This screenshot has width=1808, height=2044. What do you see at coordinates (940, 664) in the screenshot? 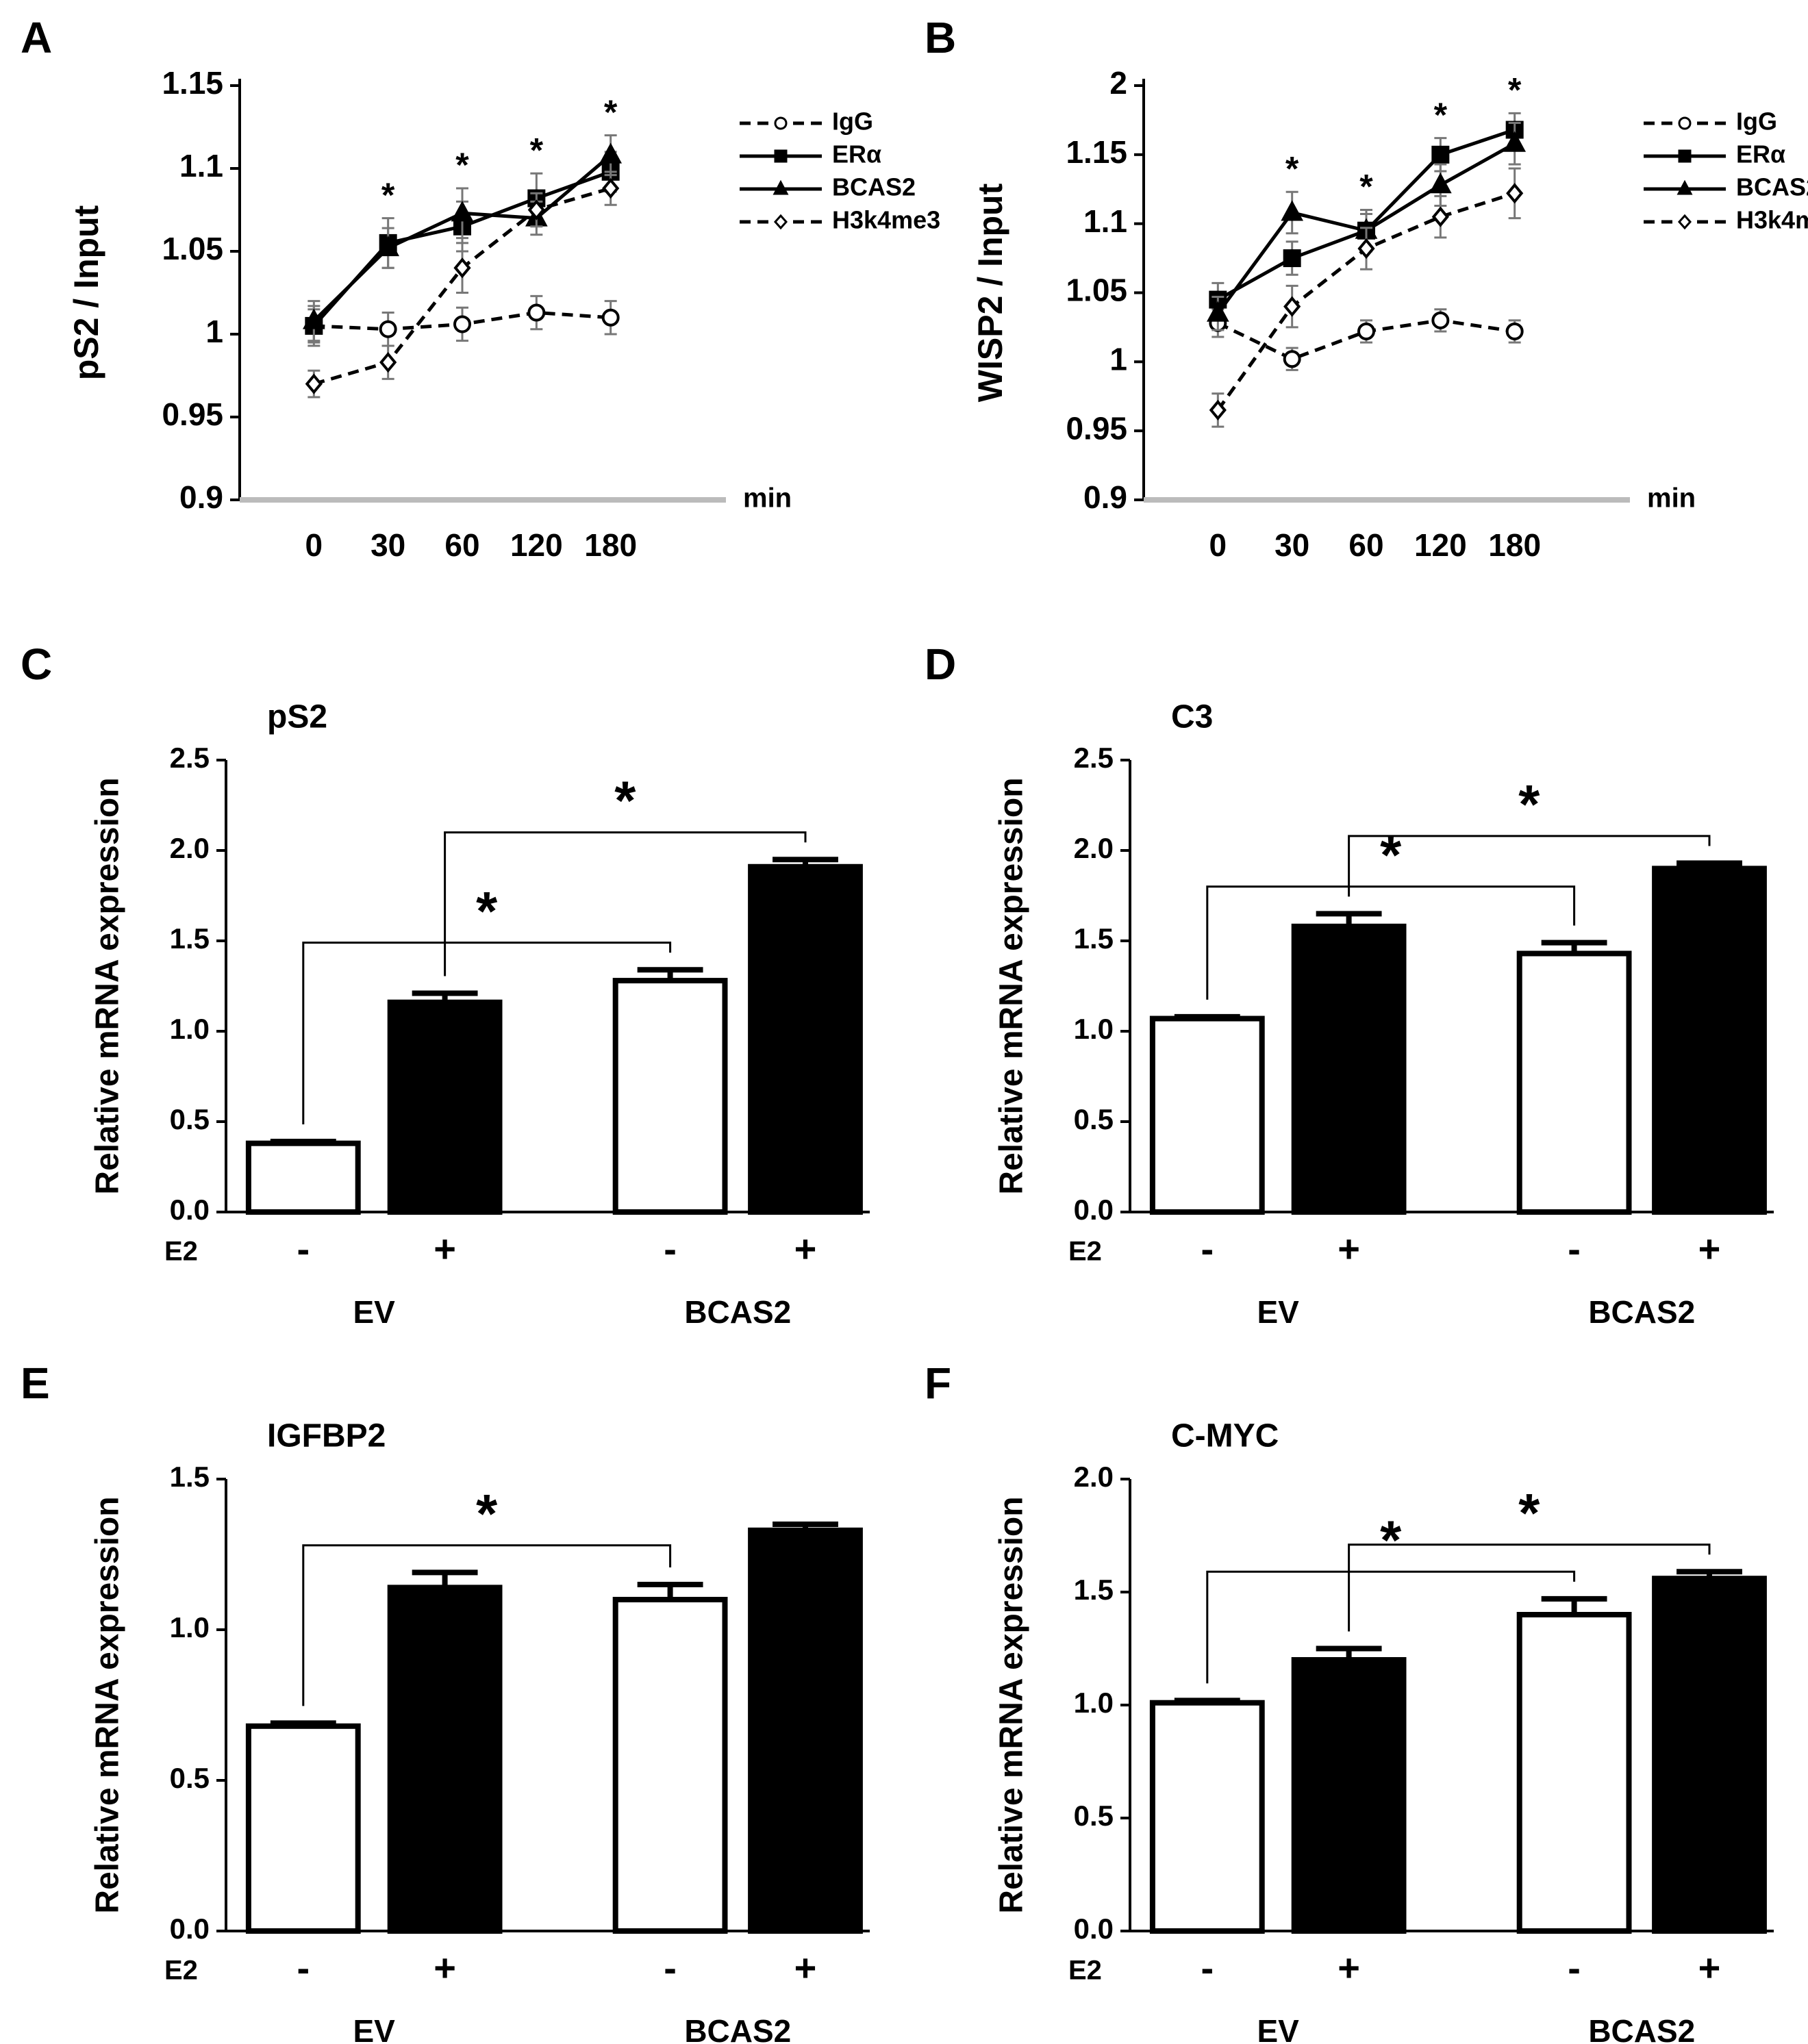
I see `panel-letter: D` at bounding box center [940, 664].